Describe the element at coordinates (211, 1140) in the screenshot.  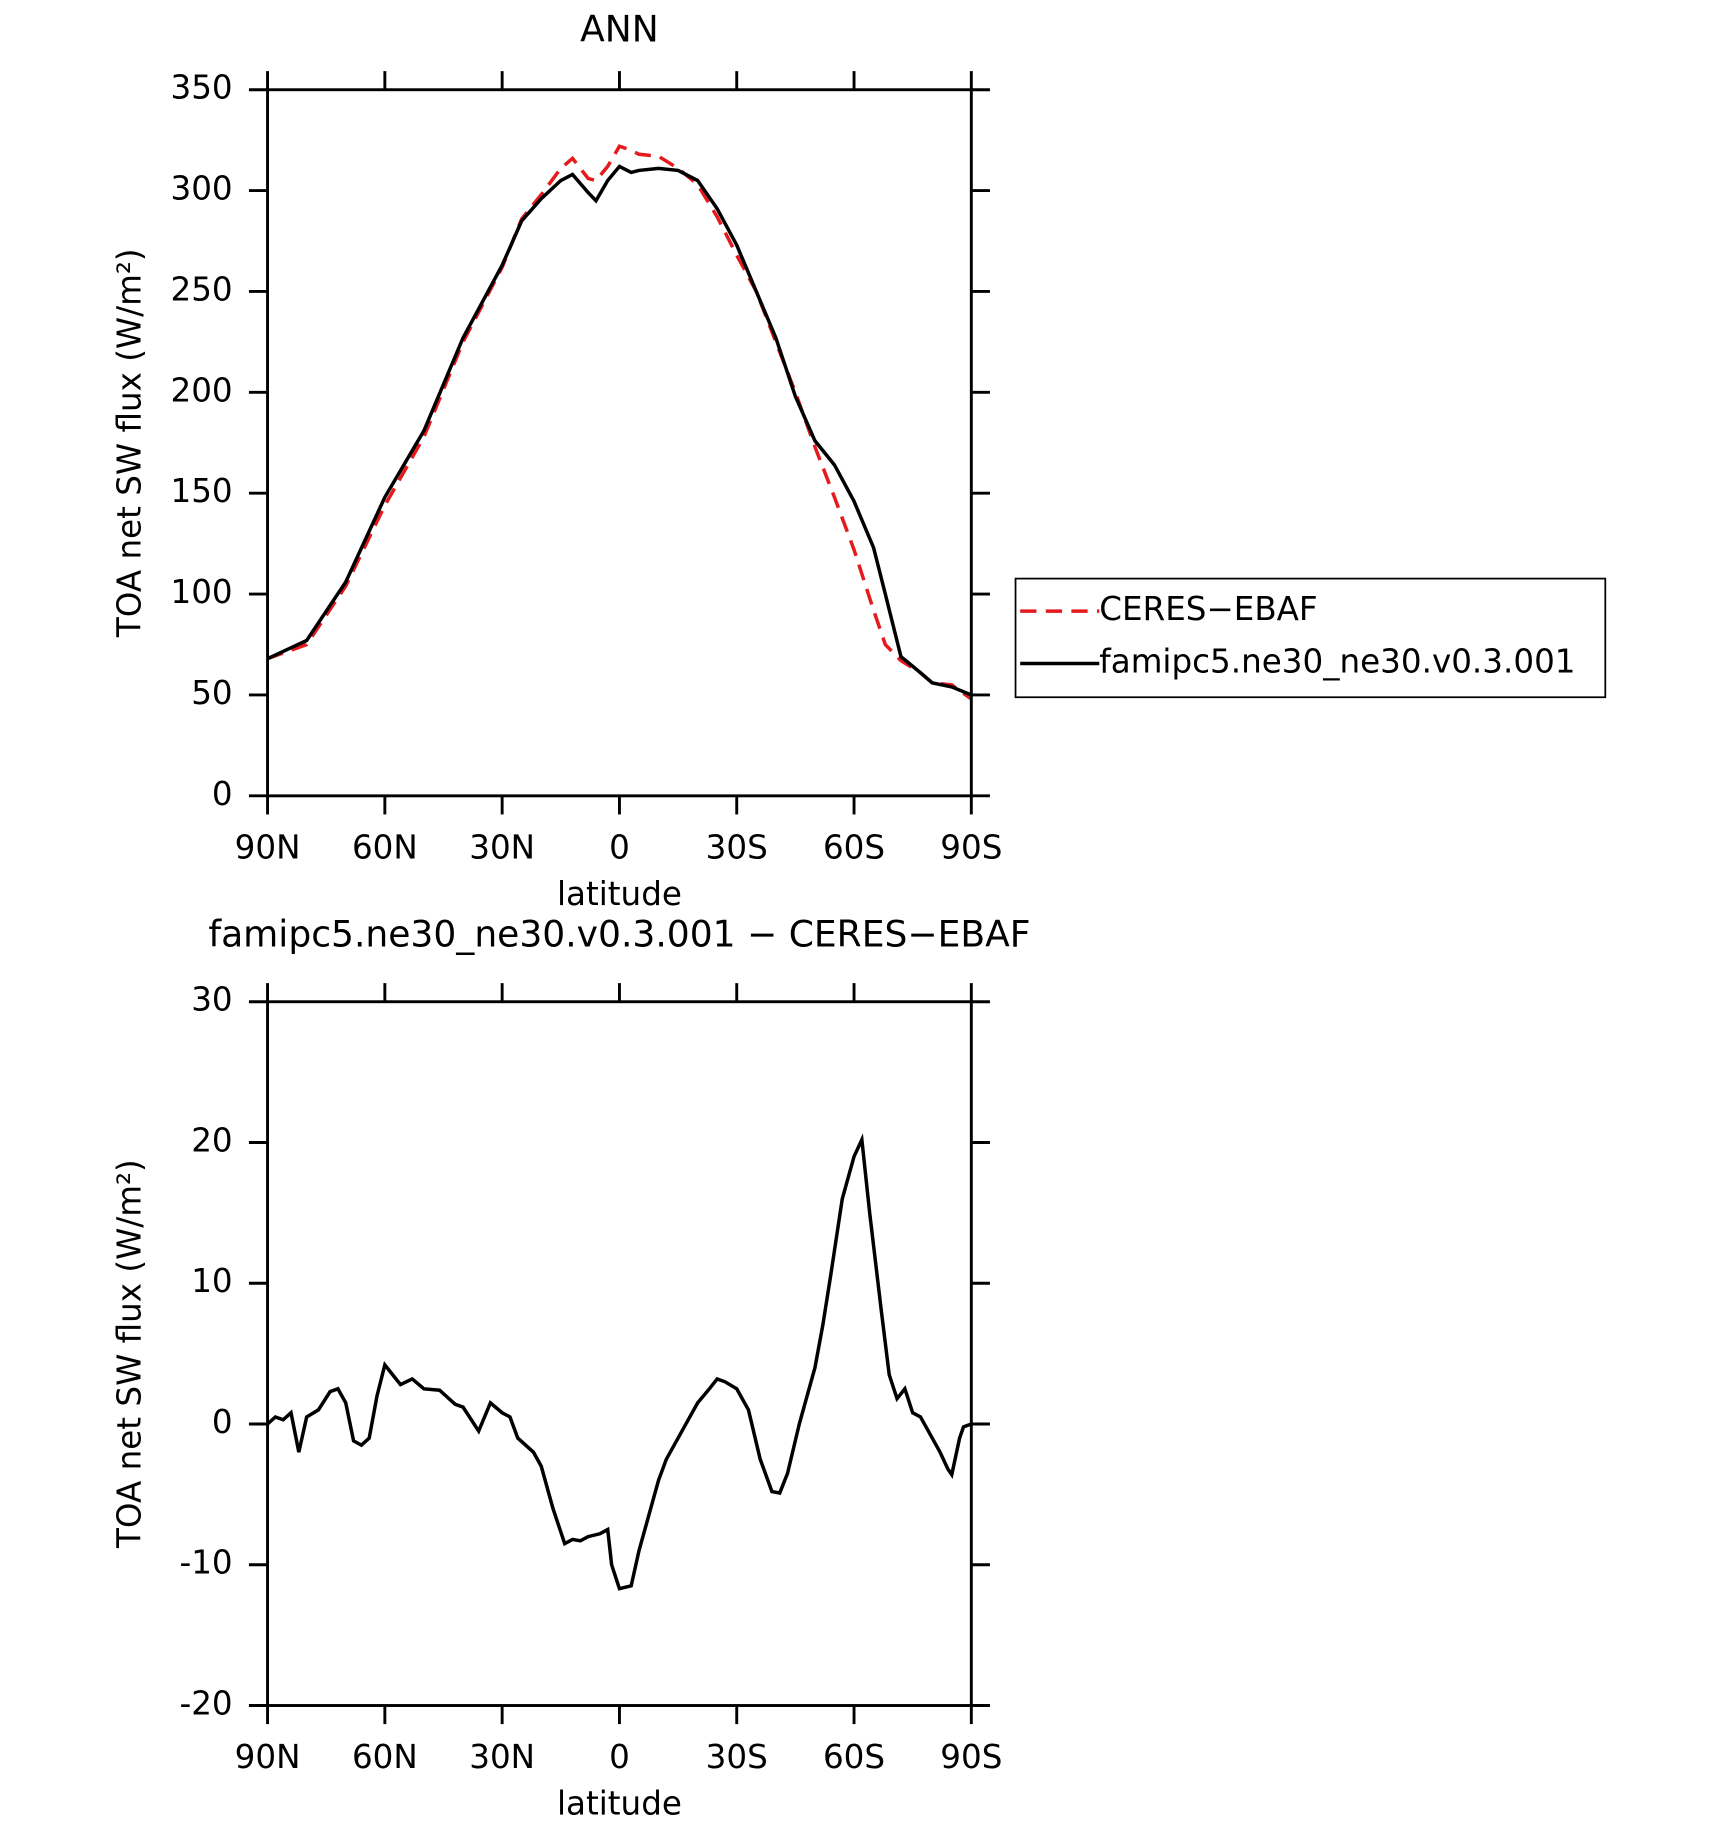
I see `y-tick-label: 20` at that location.